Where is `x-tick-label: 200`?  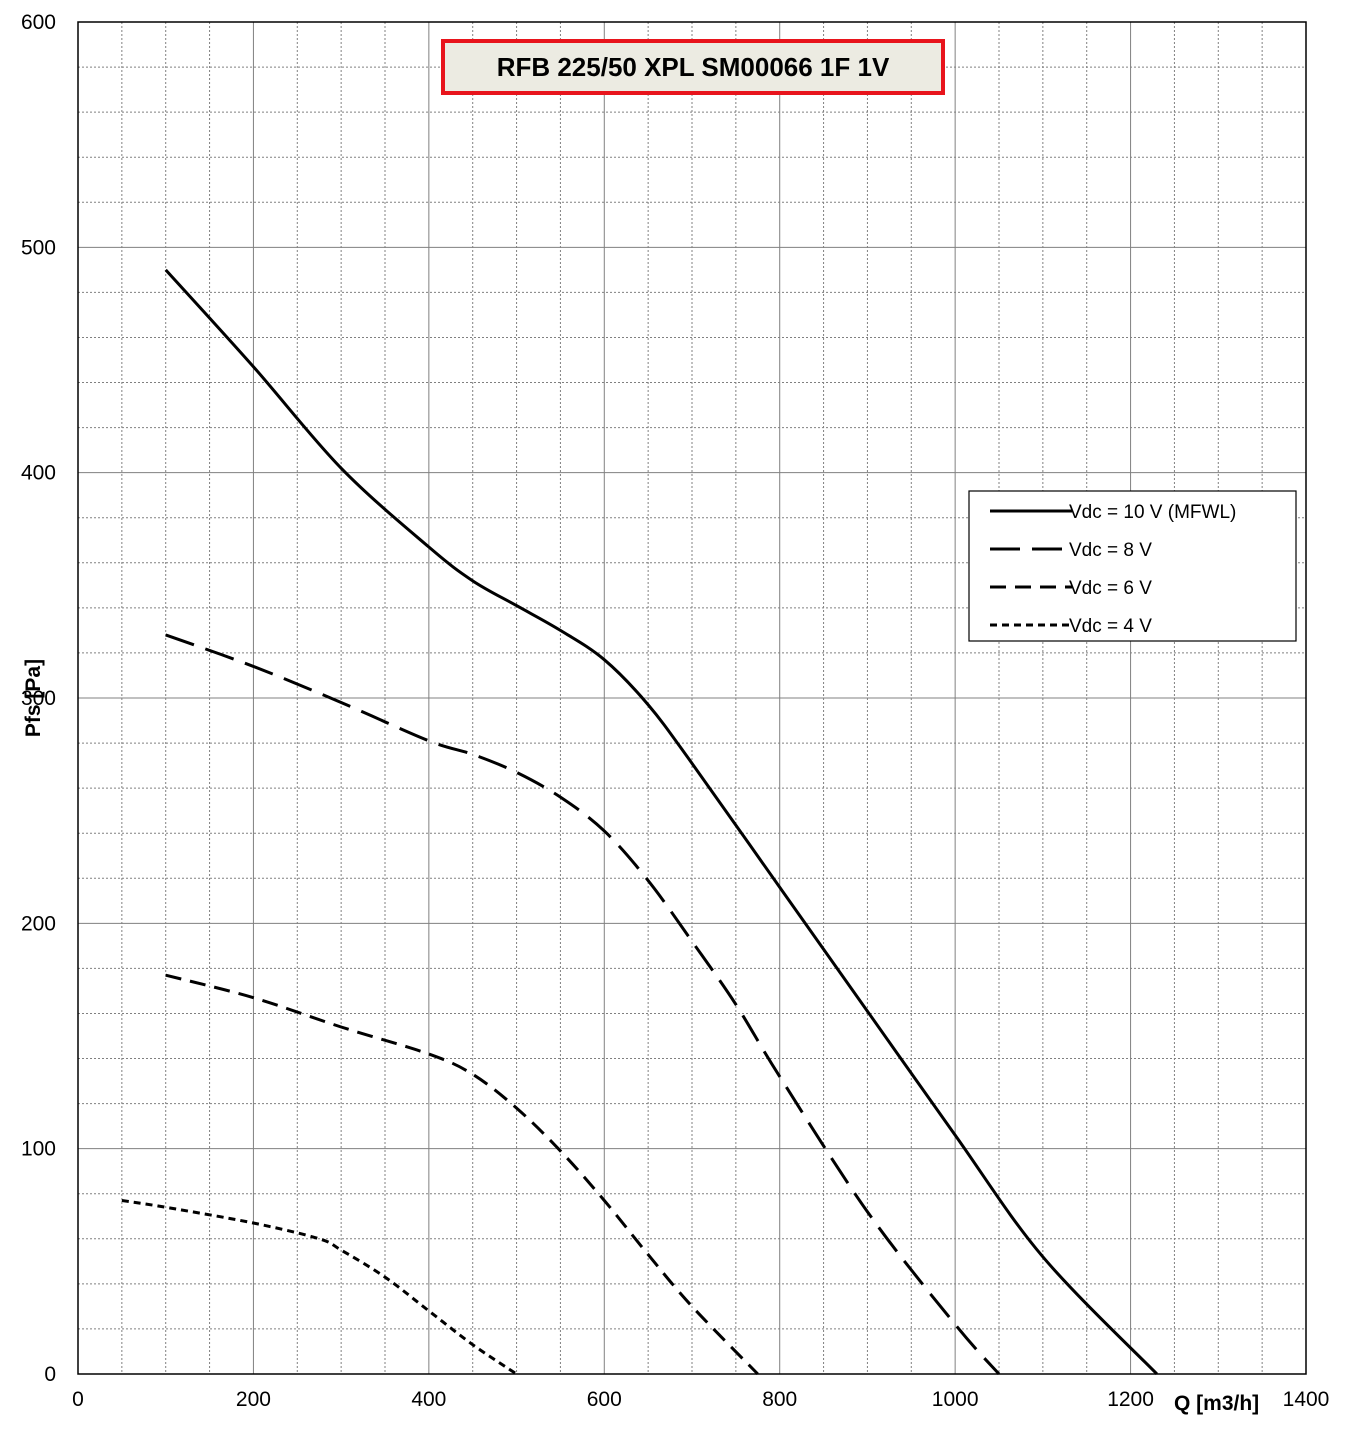 x-tick-label: 200 is located at coordinates (253, 1399).